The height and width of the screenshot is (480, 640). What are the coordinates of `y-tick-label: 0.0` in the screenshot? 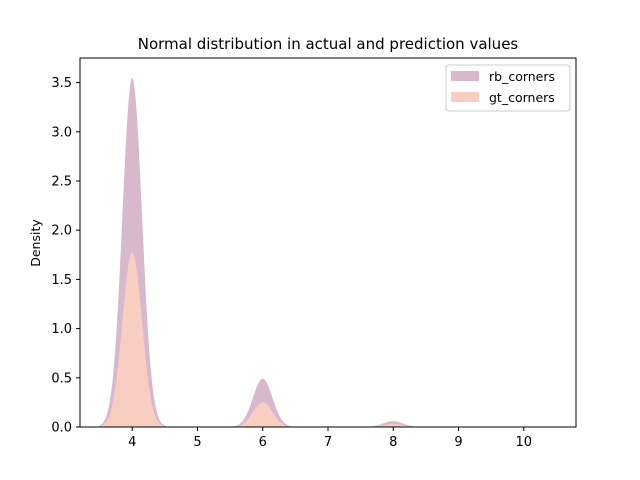 It's located at (61, 428).